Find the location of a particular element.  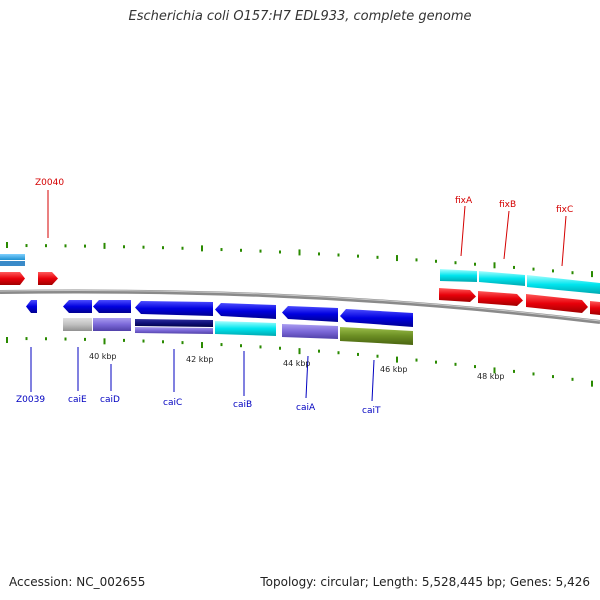

gene-label-caiC: caiC is located at coordinates (172, 403).